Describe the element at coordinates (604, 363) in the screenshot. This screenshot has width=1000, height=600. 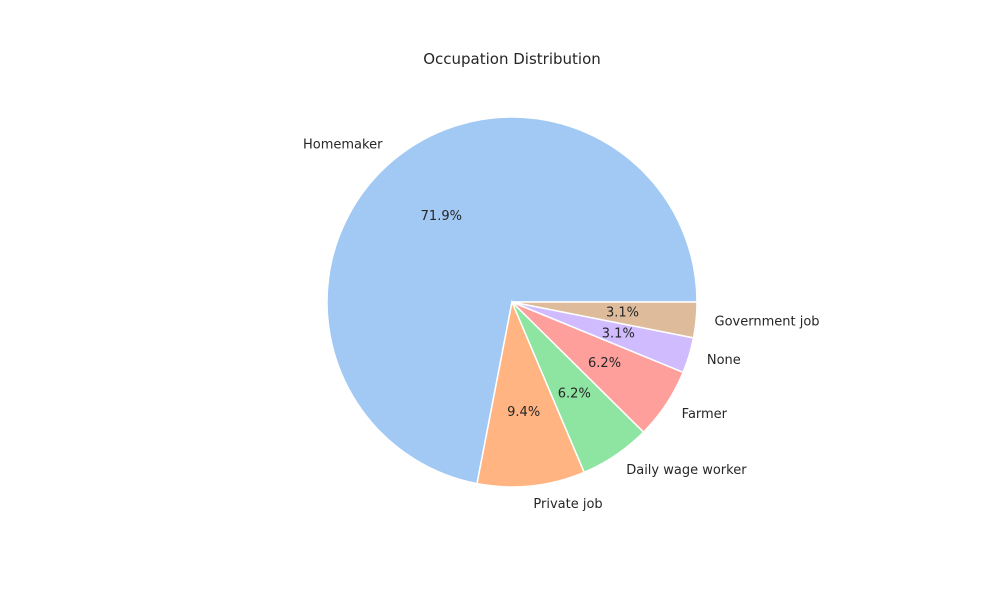
I see `pct-label-farmer: 6.2%` at that location.